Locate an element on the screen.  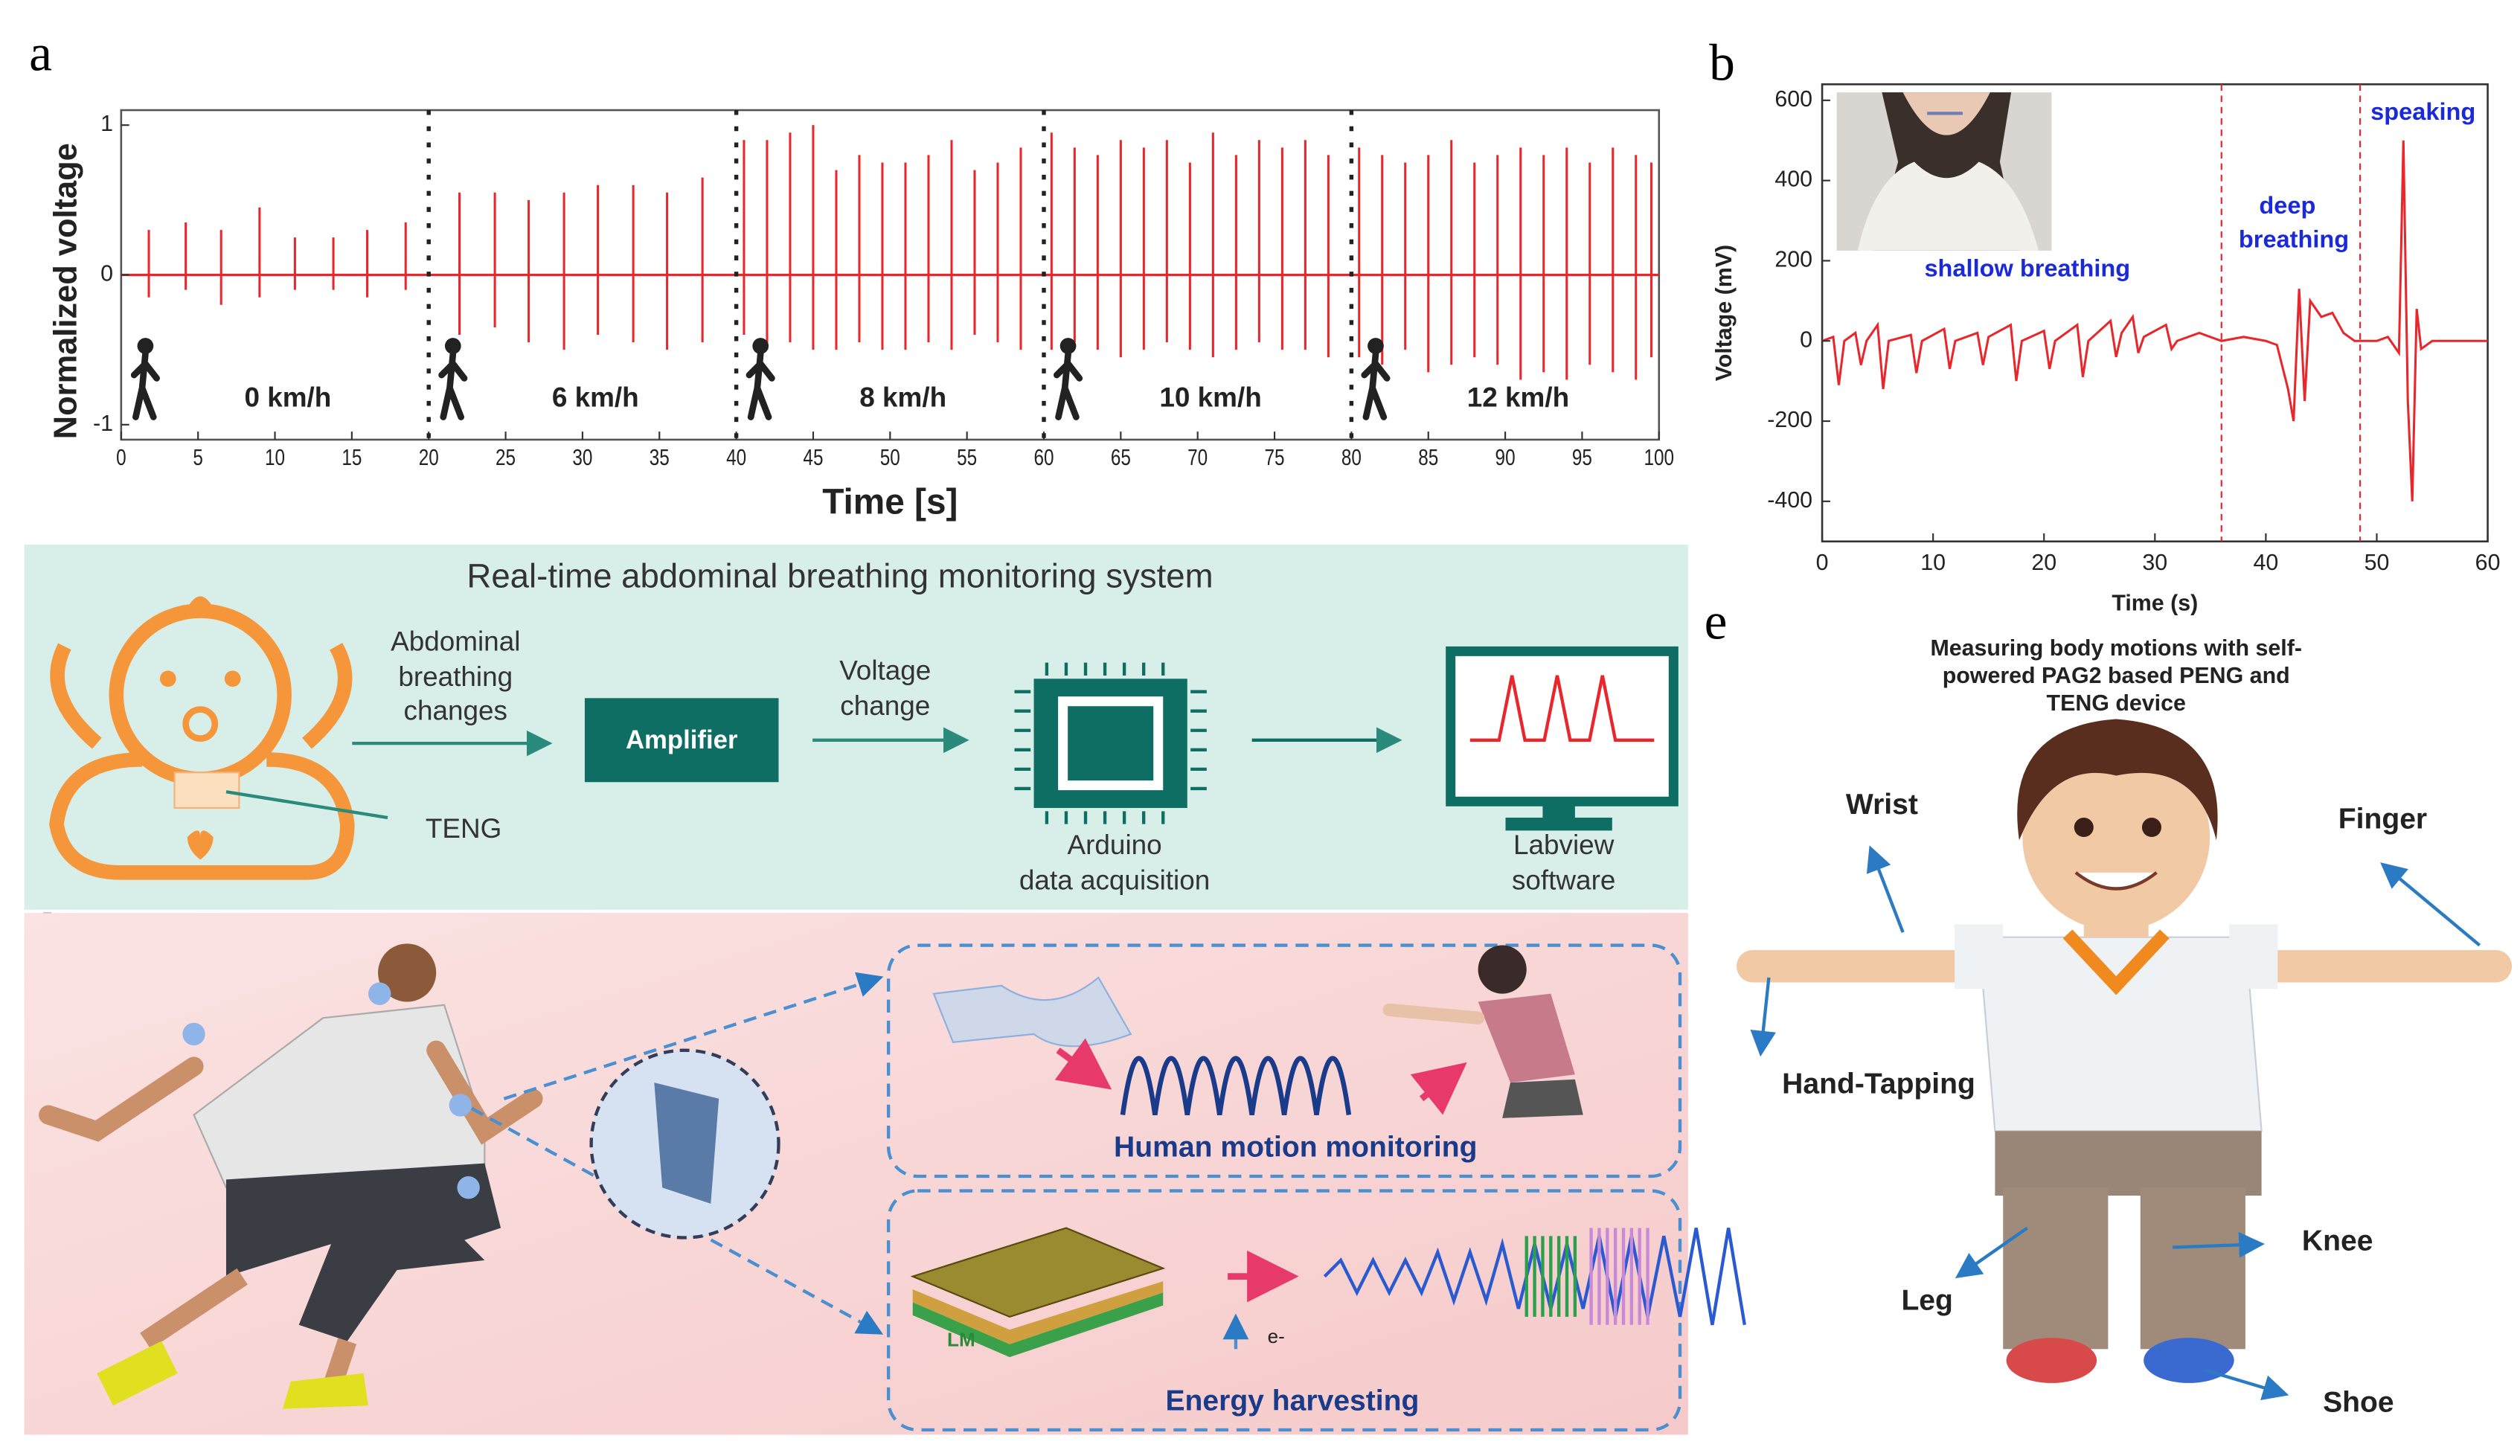
step-label: breathing is located at coordinates (456, 676).